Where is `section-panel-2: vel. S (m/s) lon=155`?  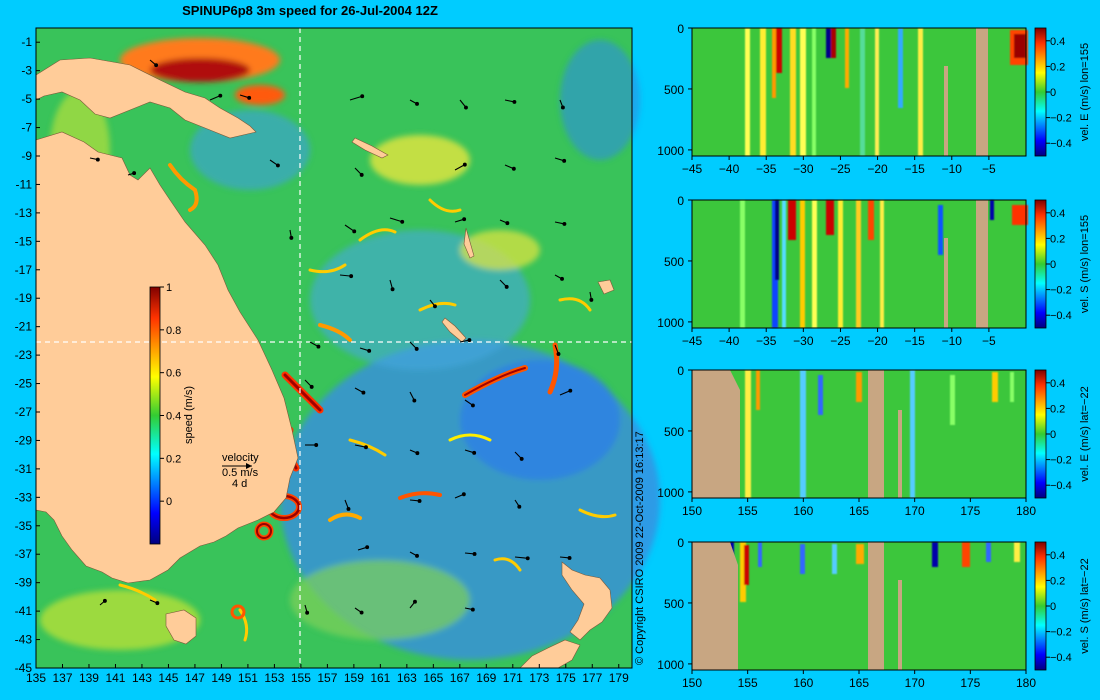 section-panel-2: vel. S (m/s) lon=155 is located at coordinates (891, 264).